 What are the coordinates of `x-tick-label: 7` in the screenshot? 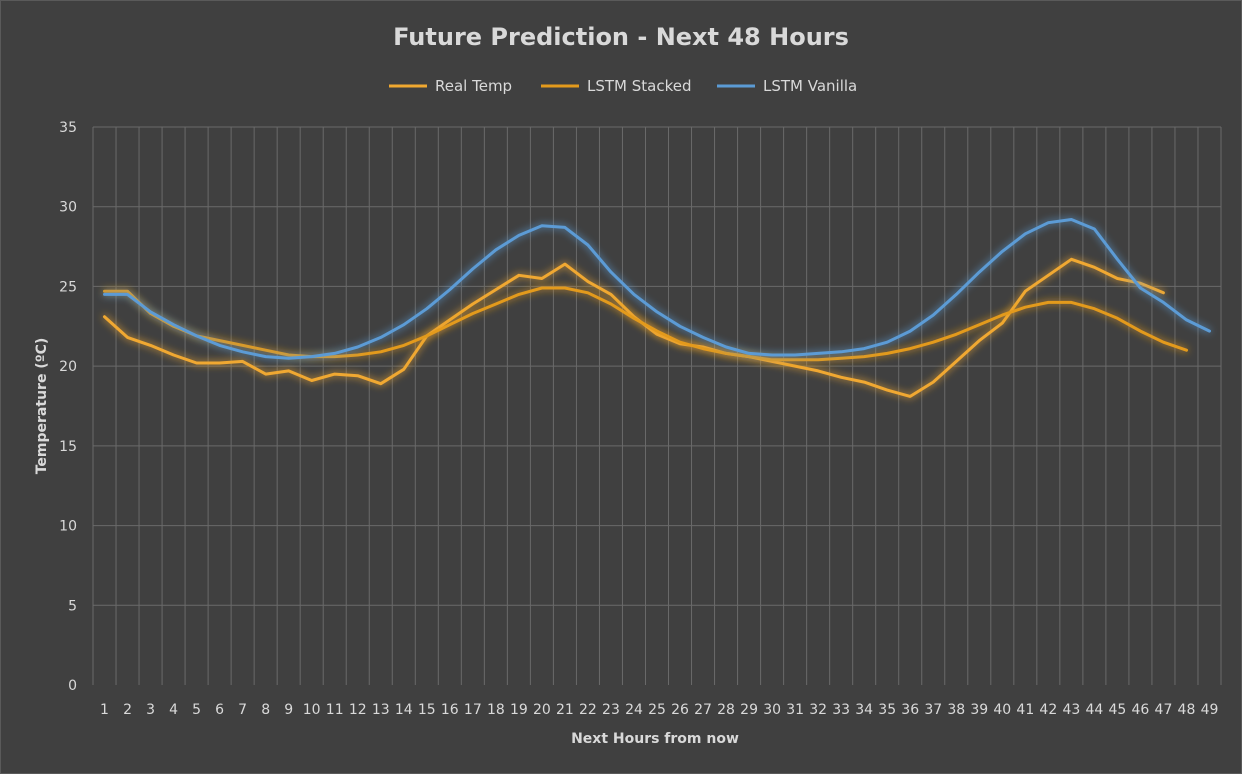 It's located at (242, 710).